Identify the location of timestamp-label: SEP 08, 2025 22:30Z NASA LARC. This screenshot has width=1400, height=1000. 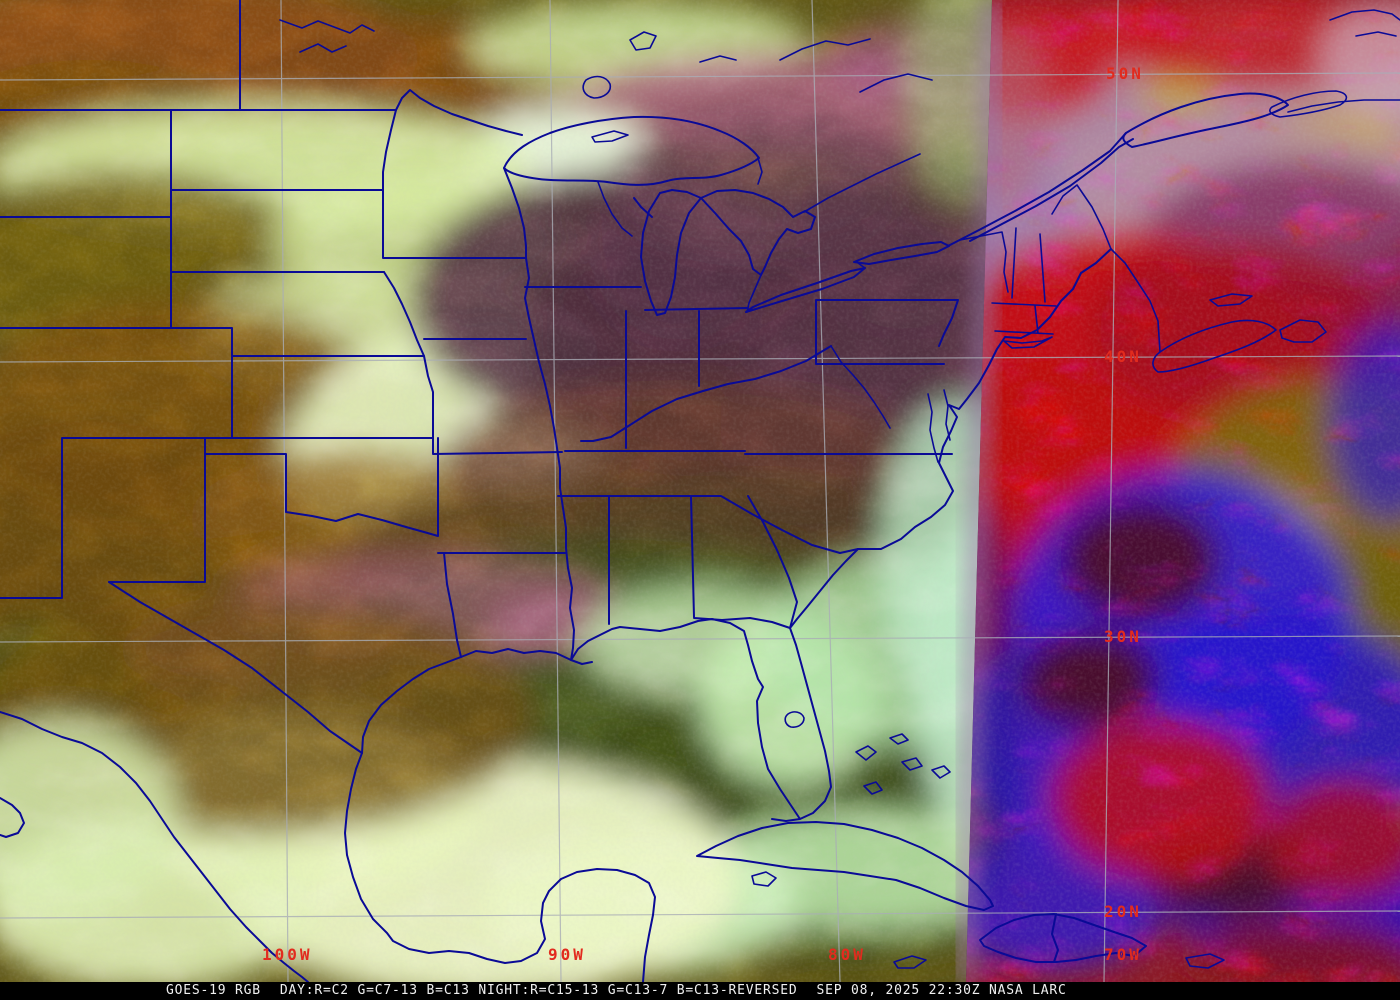
(941, 990).